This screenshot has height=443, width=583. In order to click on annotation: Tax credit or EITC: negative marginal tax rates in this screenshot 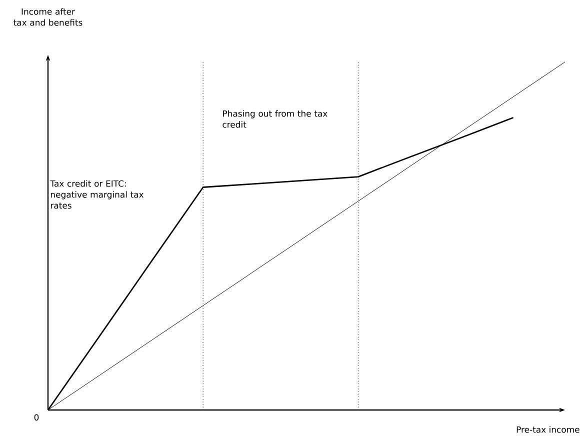, I will do `click(97, 194)`.